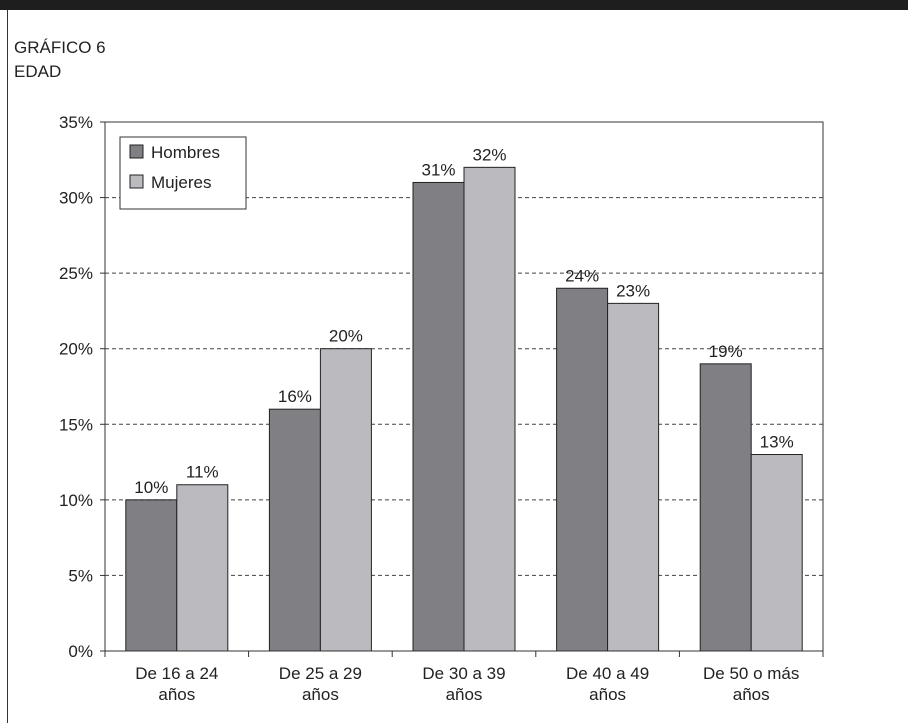 The width and height of the screenshot is (908, 723). Describe the element at coordinates (489, 154) in the screenshot. I see `data-label: 32%` at that location.